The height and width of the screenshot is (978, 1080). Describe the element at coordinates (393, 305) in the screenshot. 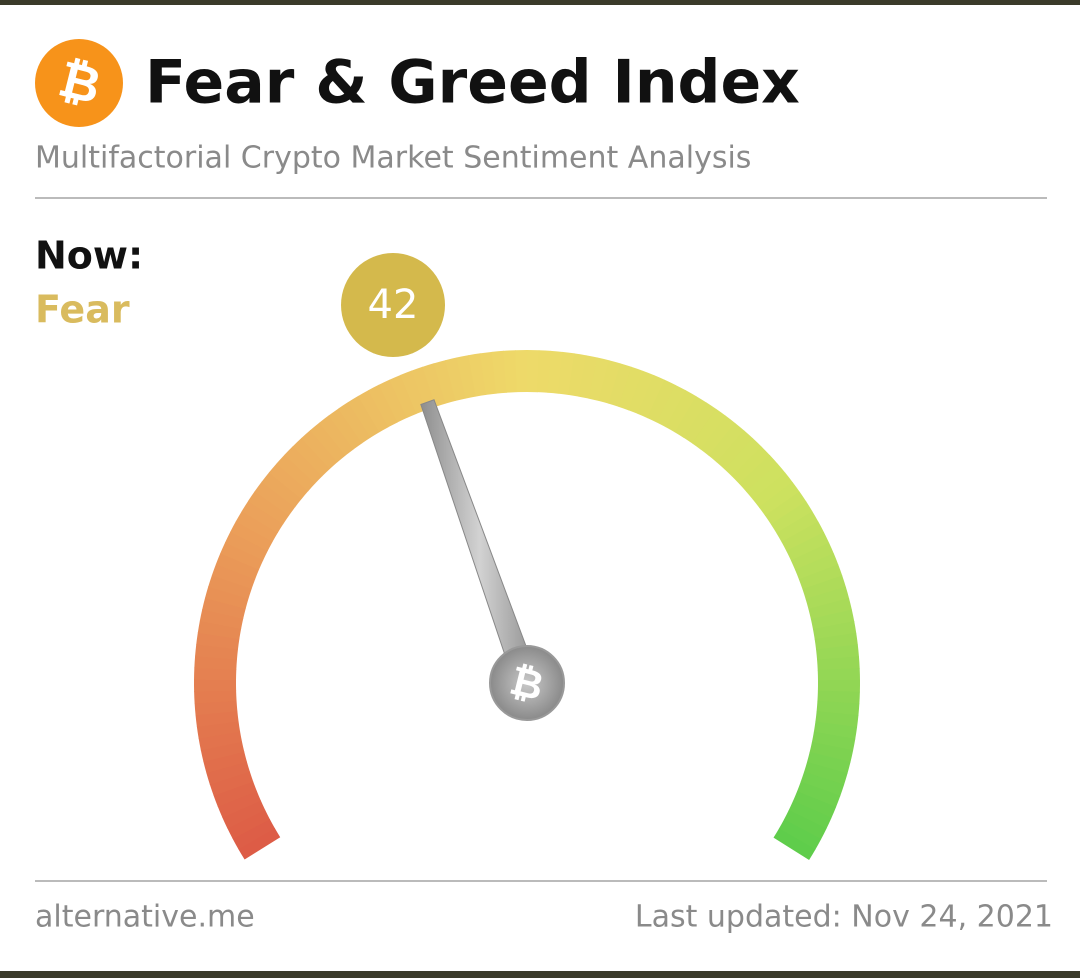

I see `value-label: 42` at that location.